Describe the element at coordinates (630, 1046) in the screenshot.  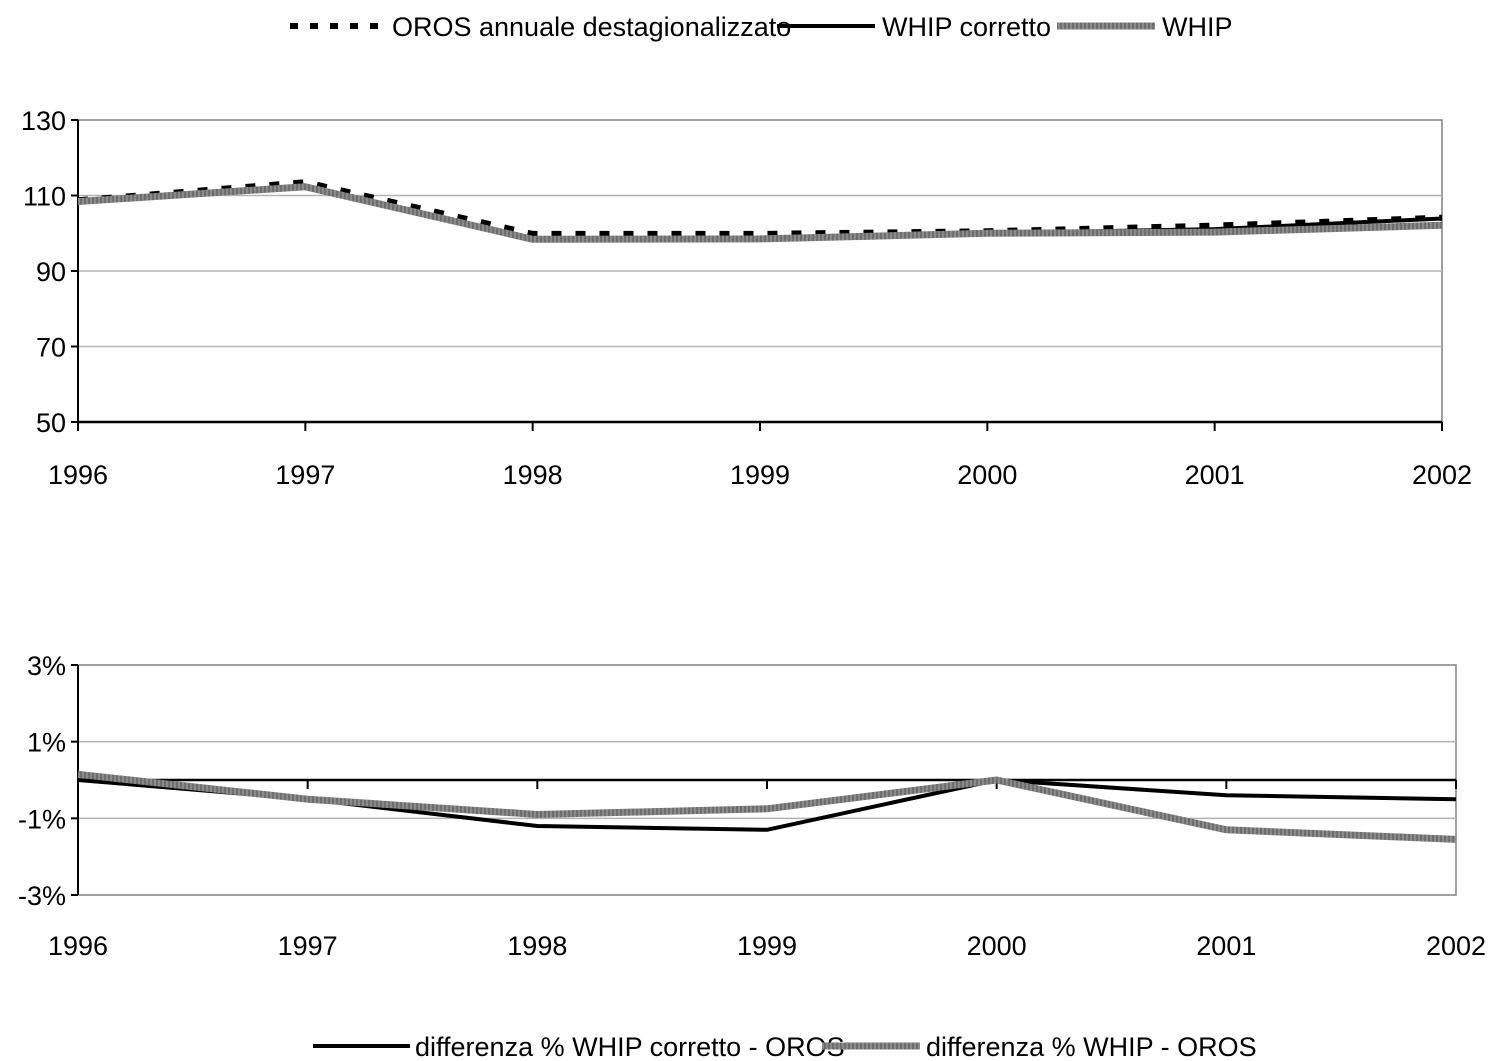
I see `legend-label-diff-whip-corretto: differenza % WHIP corretto - OROS` at that location.